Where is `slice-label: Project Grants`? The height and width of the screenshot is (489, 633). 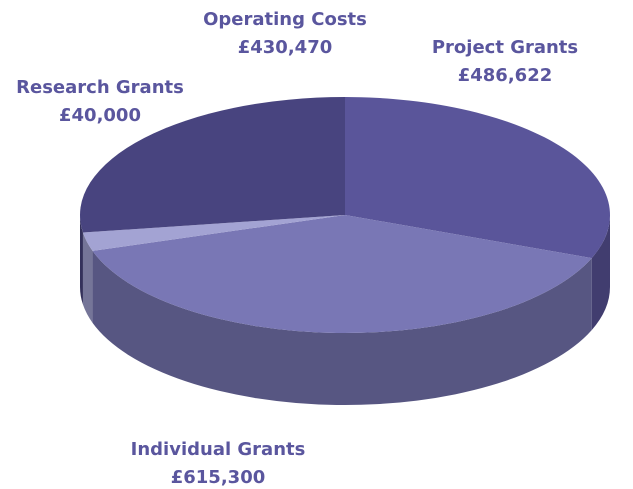
slice-label: Project Grants is located at coordinates (505, 47).